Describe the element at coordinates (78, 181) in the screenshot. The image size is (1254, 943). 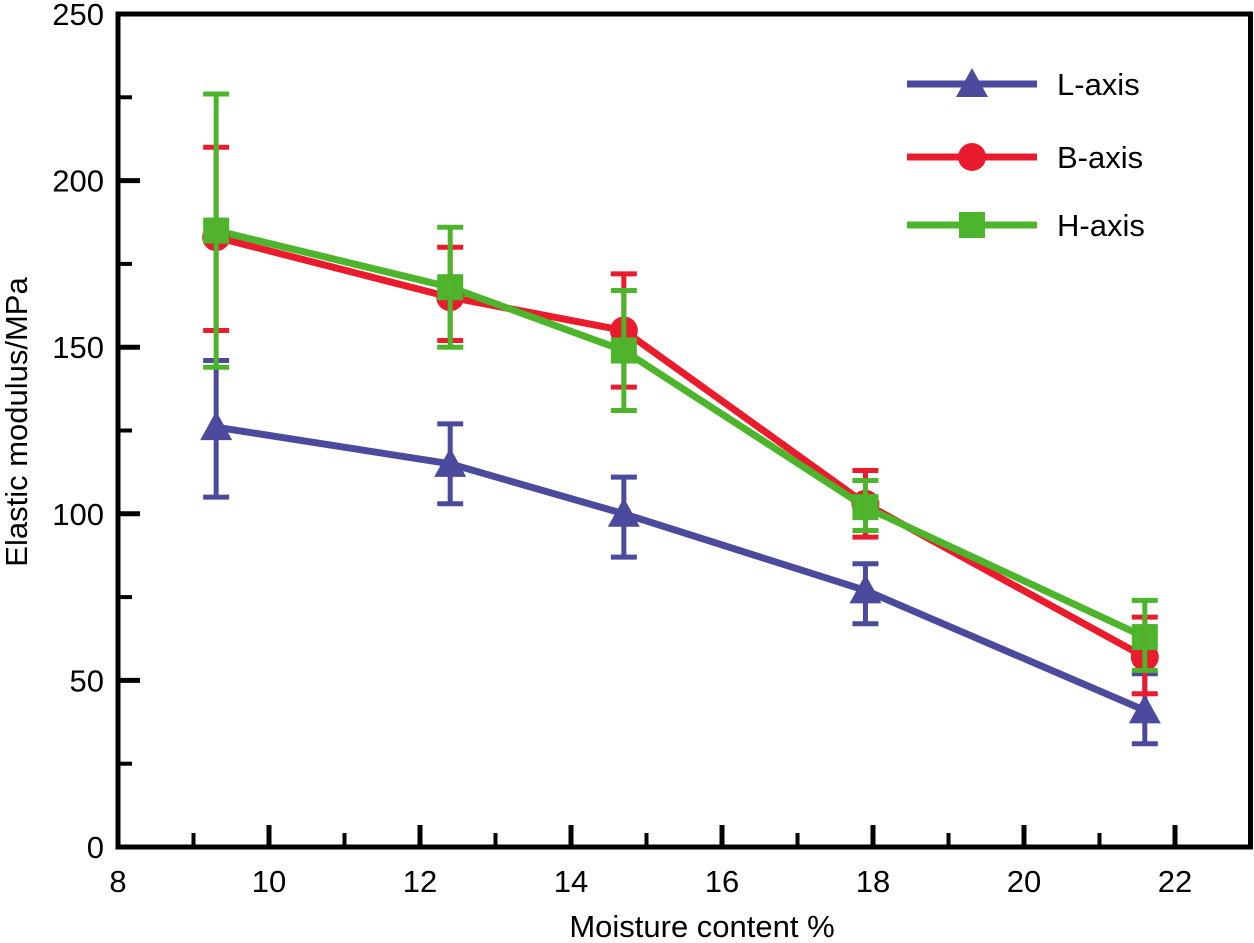
I see `y-tick-label: 200` at that location.